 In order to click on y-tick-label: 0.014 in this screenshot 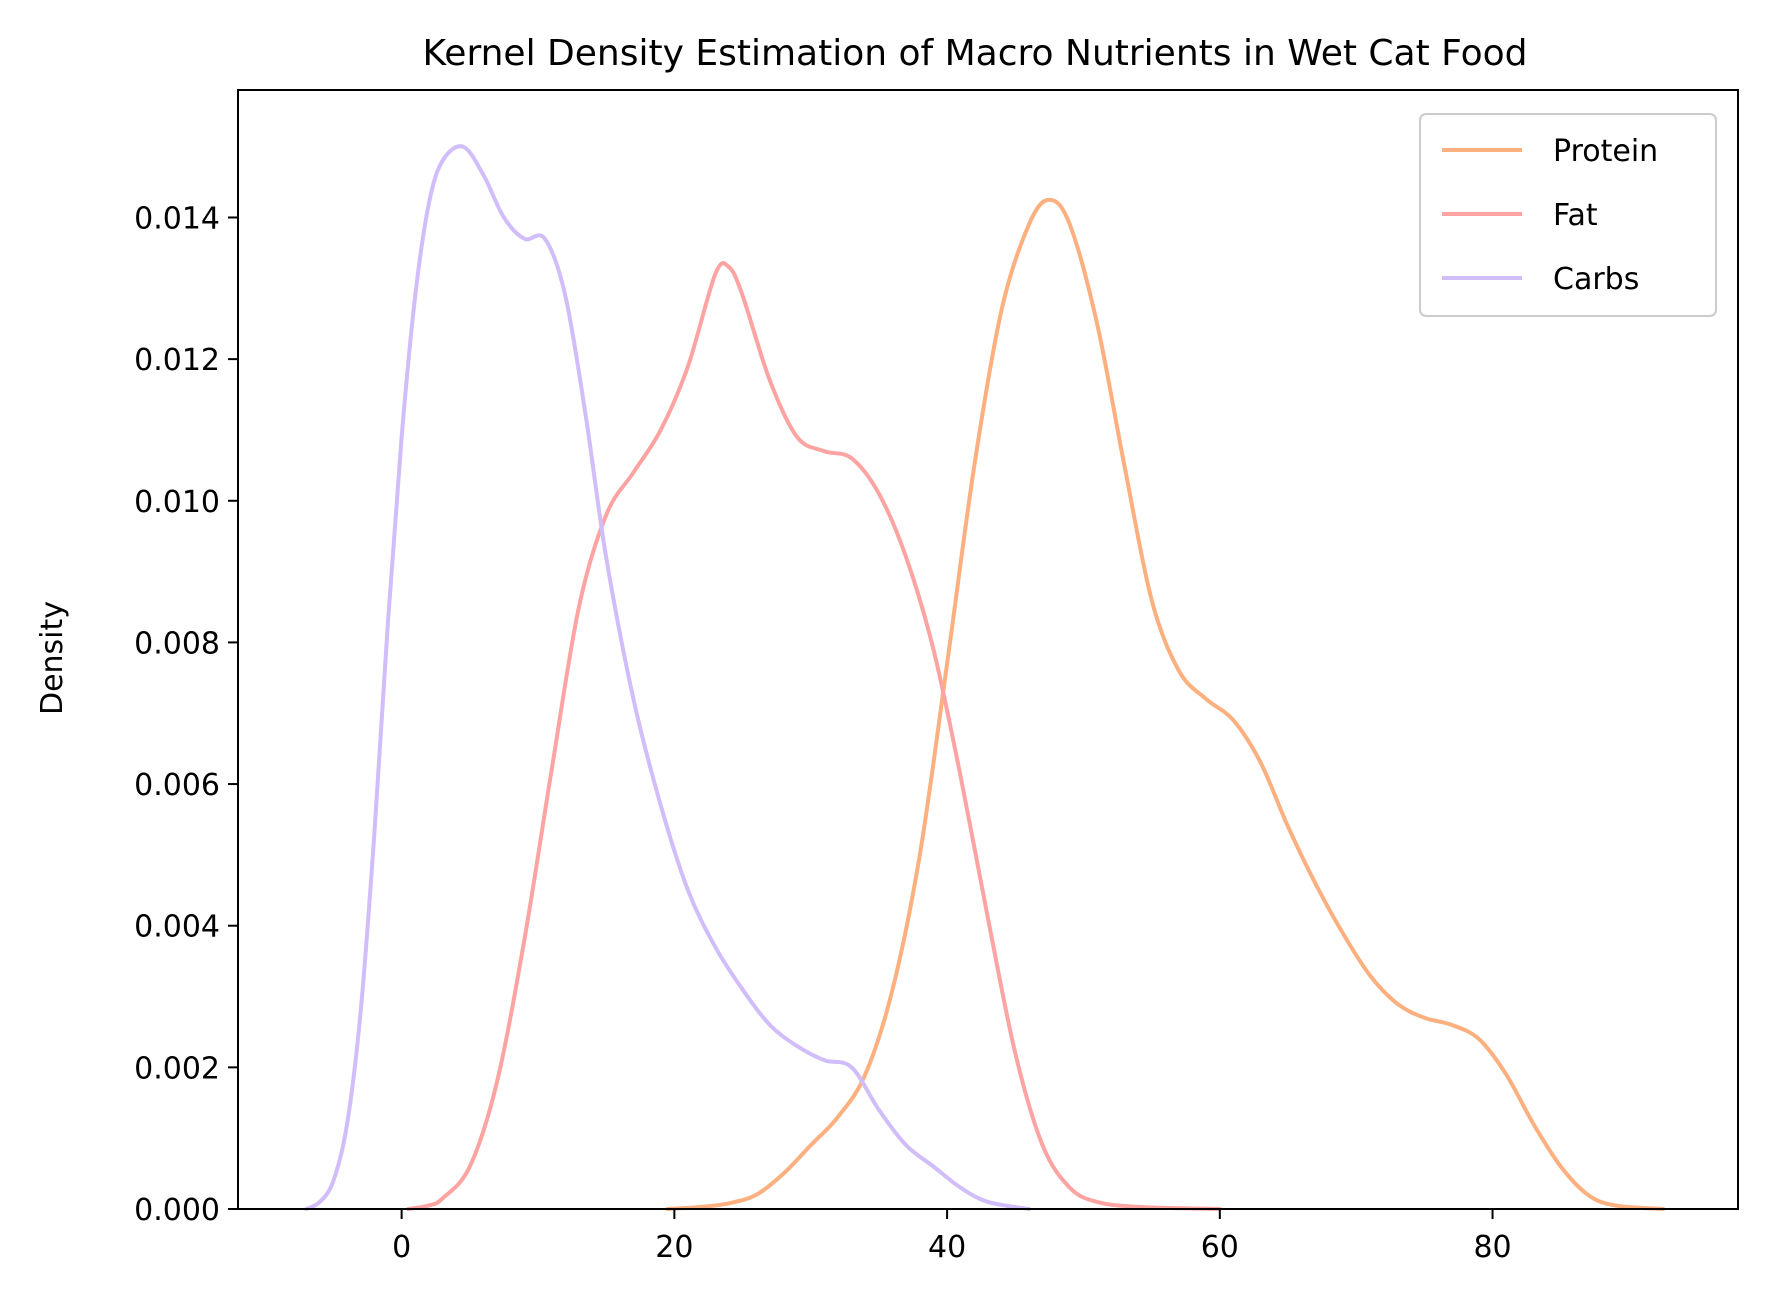, I will do `click(177, 218)`.